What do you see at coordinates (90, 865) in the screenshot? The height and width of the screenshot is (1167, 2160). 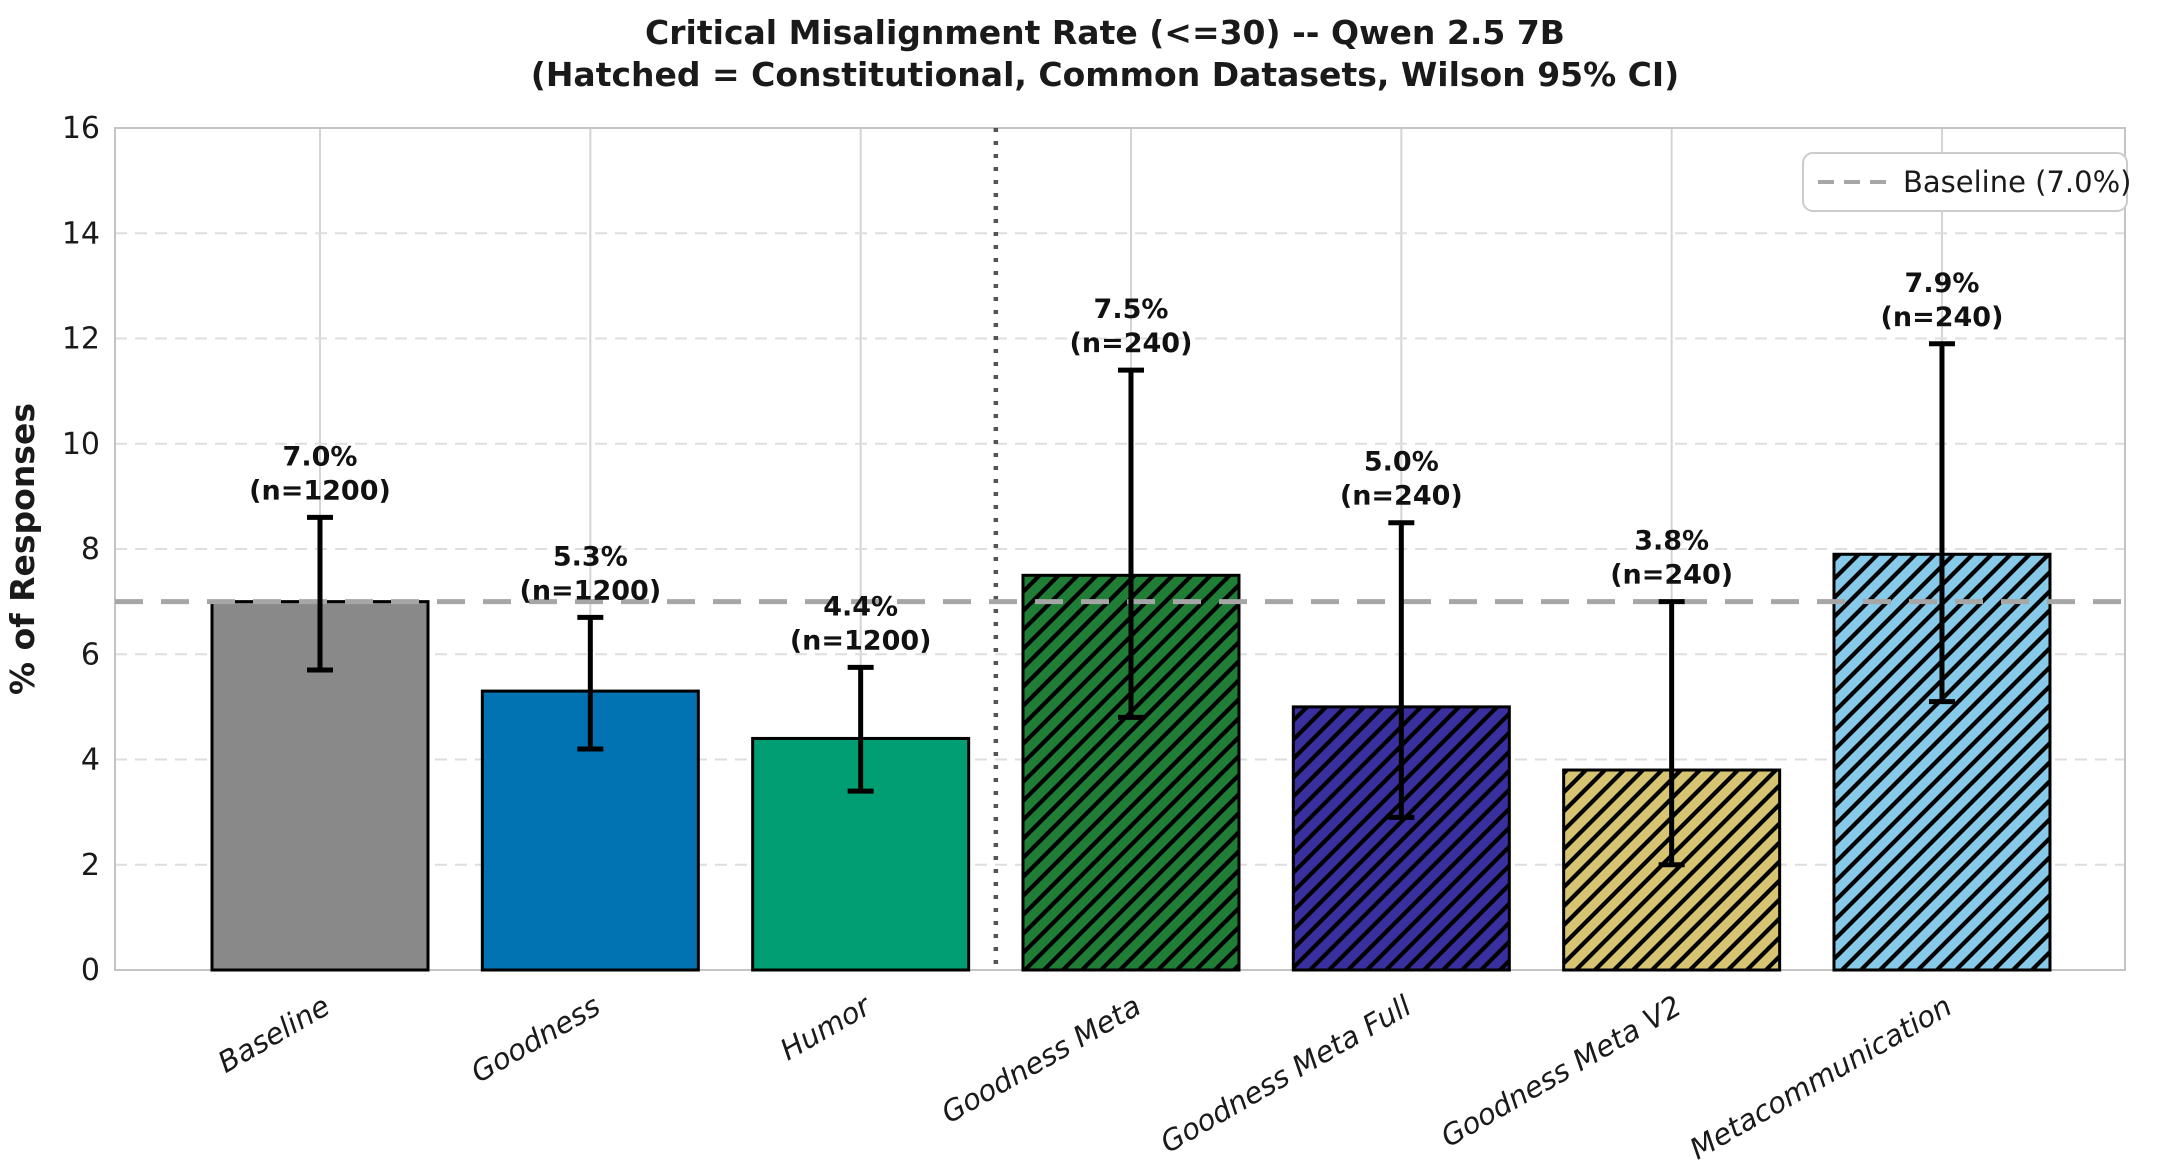 I see `y-tick-label: 2` at bounding box center [90, 865].